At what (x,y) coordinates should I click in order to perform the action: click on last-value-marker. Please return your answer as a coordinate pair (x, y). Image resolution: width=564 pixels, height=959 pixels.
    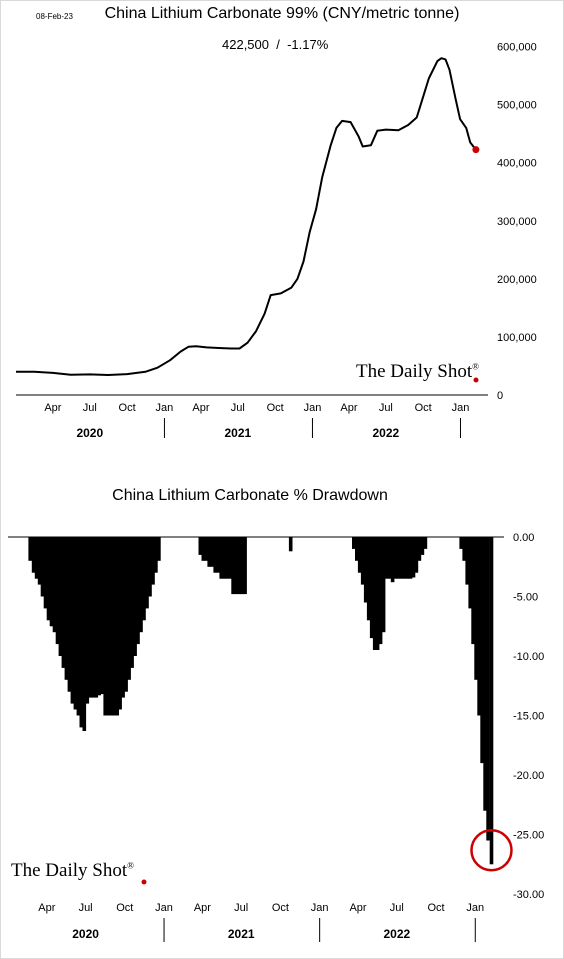
    Looking at the image, I should click on (476, 150).